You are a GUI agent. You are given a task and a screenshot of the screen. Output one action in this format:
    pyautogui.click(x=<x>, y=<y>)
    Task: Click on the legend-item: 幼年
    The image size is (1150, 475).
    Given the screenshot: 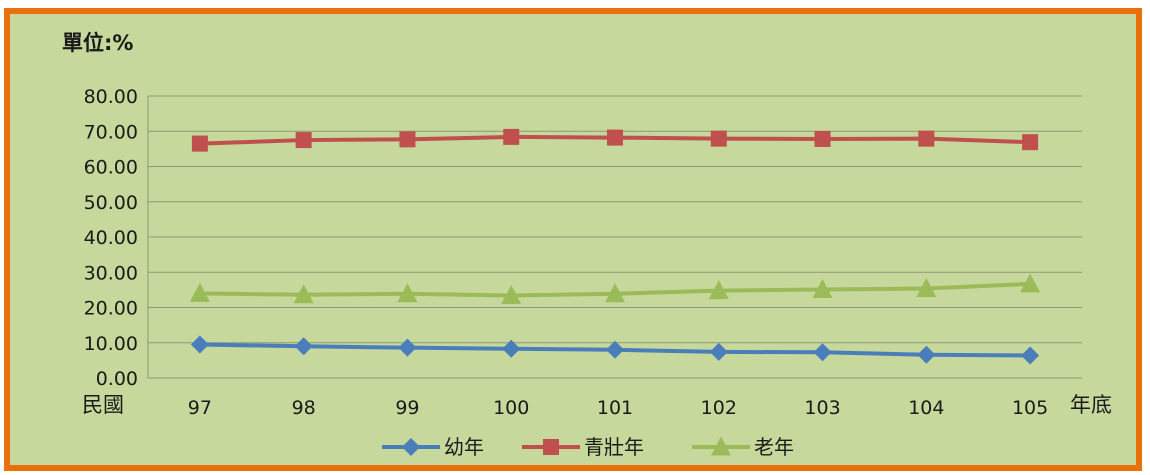 What is the action you would take?
    pyautogui.click(x=433, y=447)
    